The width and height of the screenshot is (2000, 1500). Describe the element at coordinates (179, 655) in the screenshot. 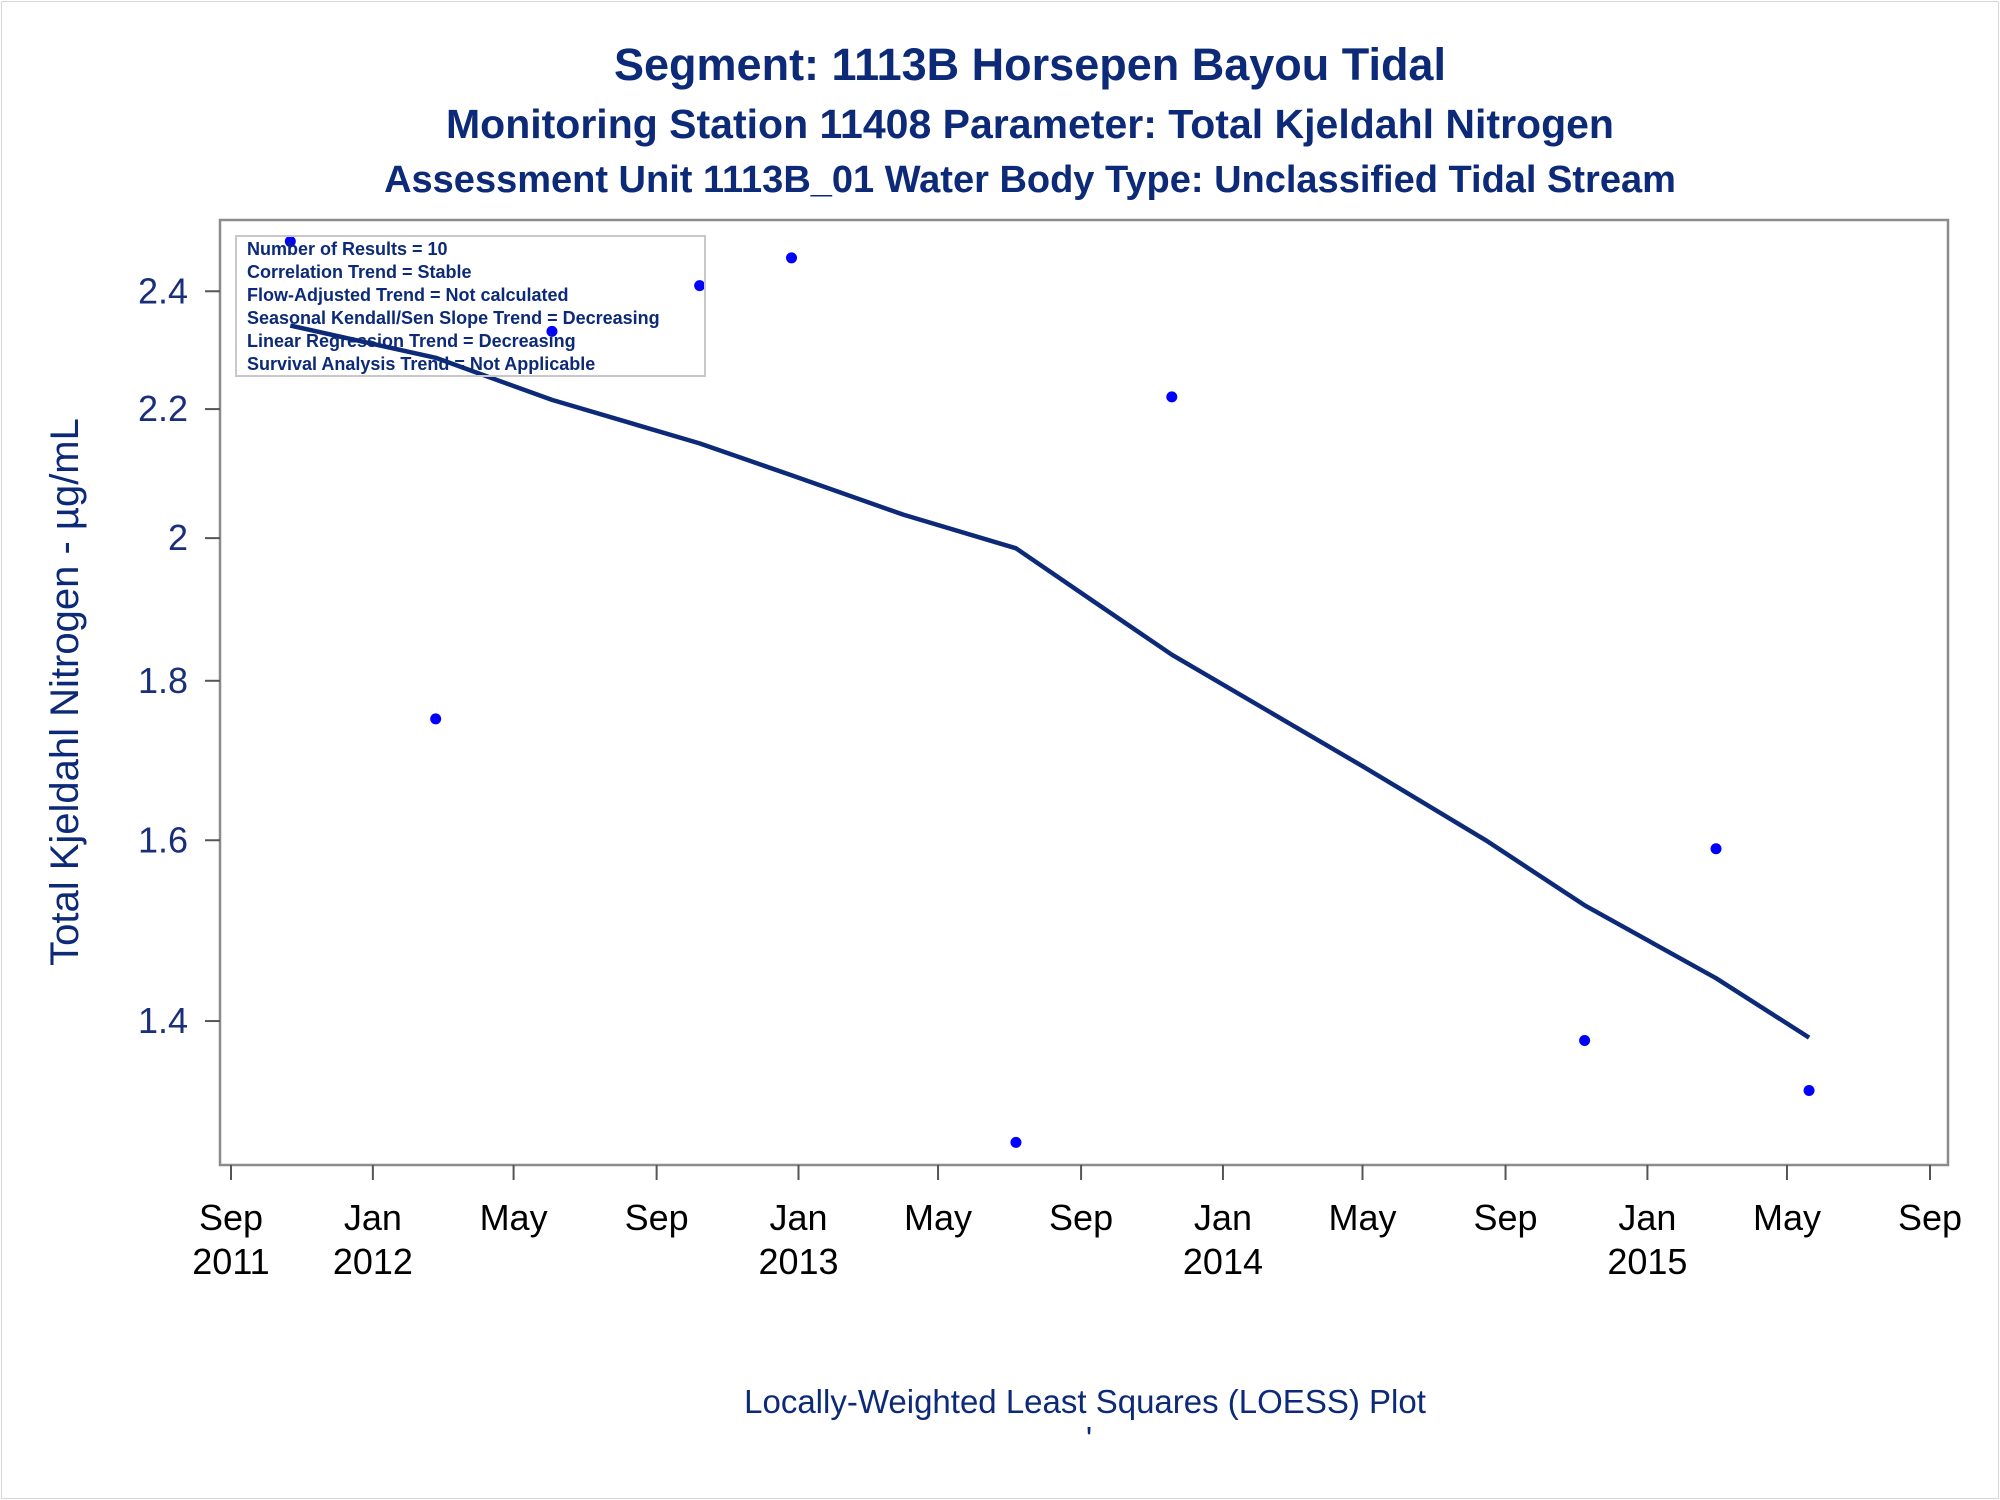

I see `y-axis: 1.4 1.6 1.8 2 2.2 2.4` at that location.